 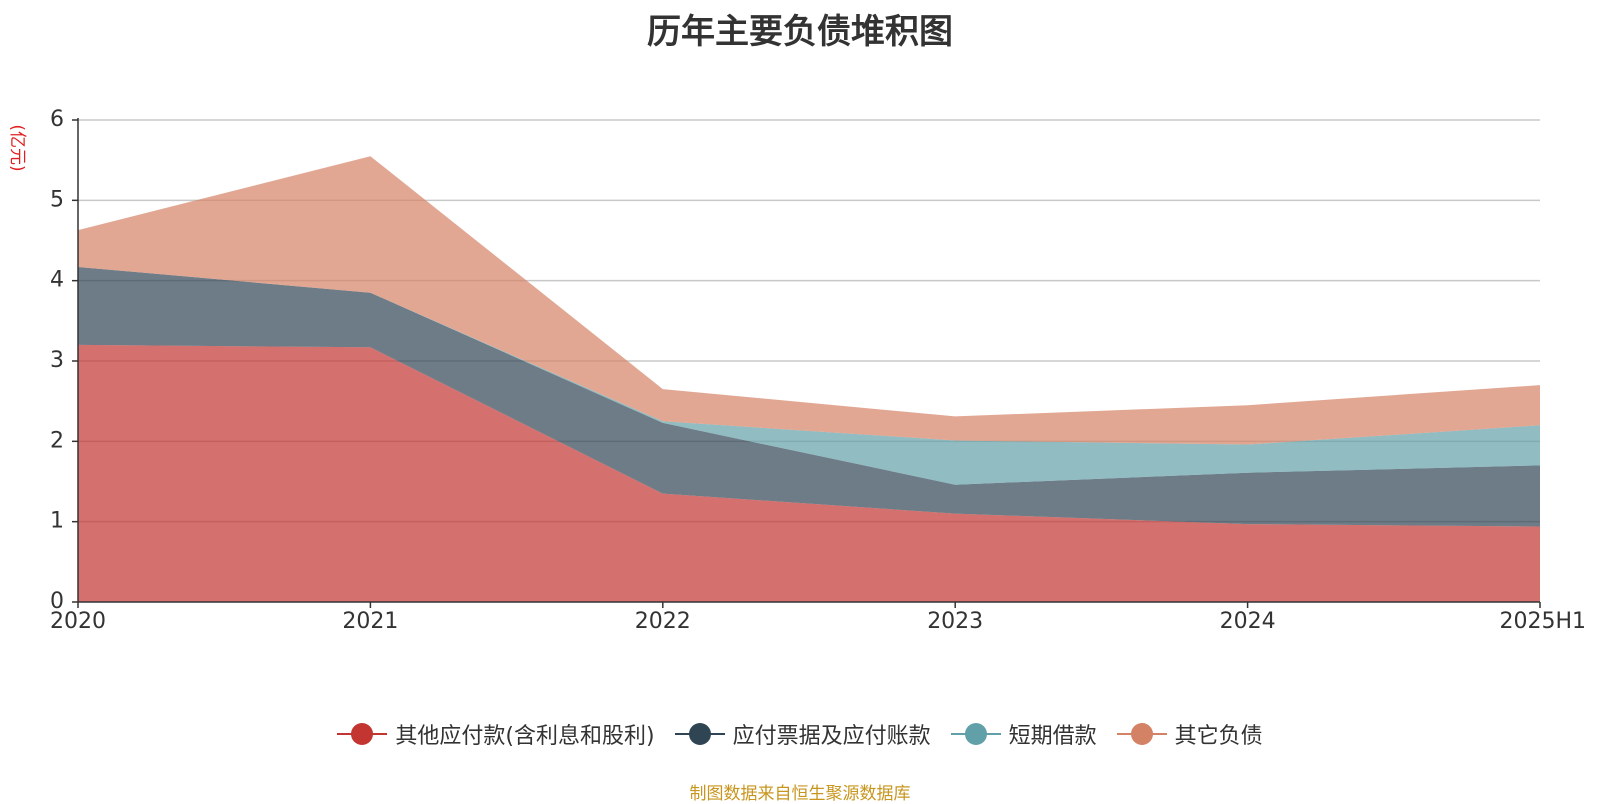 What do you see at coordinates (955, 621) in the screenshot?
I see `x-tick-label: 2023` at bounding box center [955, 621].